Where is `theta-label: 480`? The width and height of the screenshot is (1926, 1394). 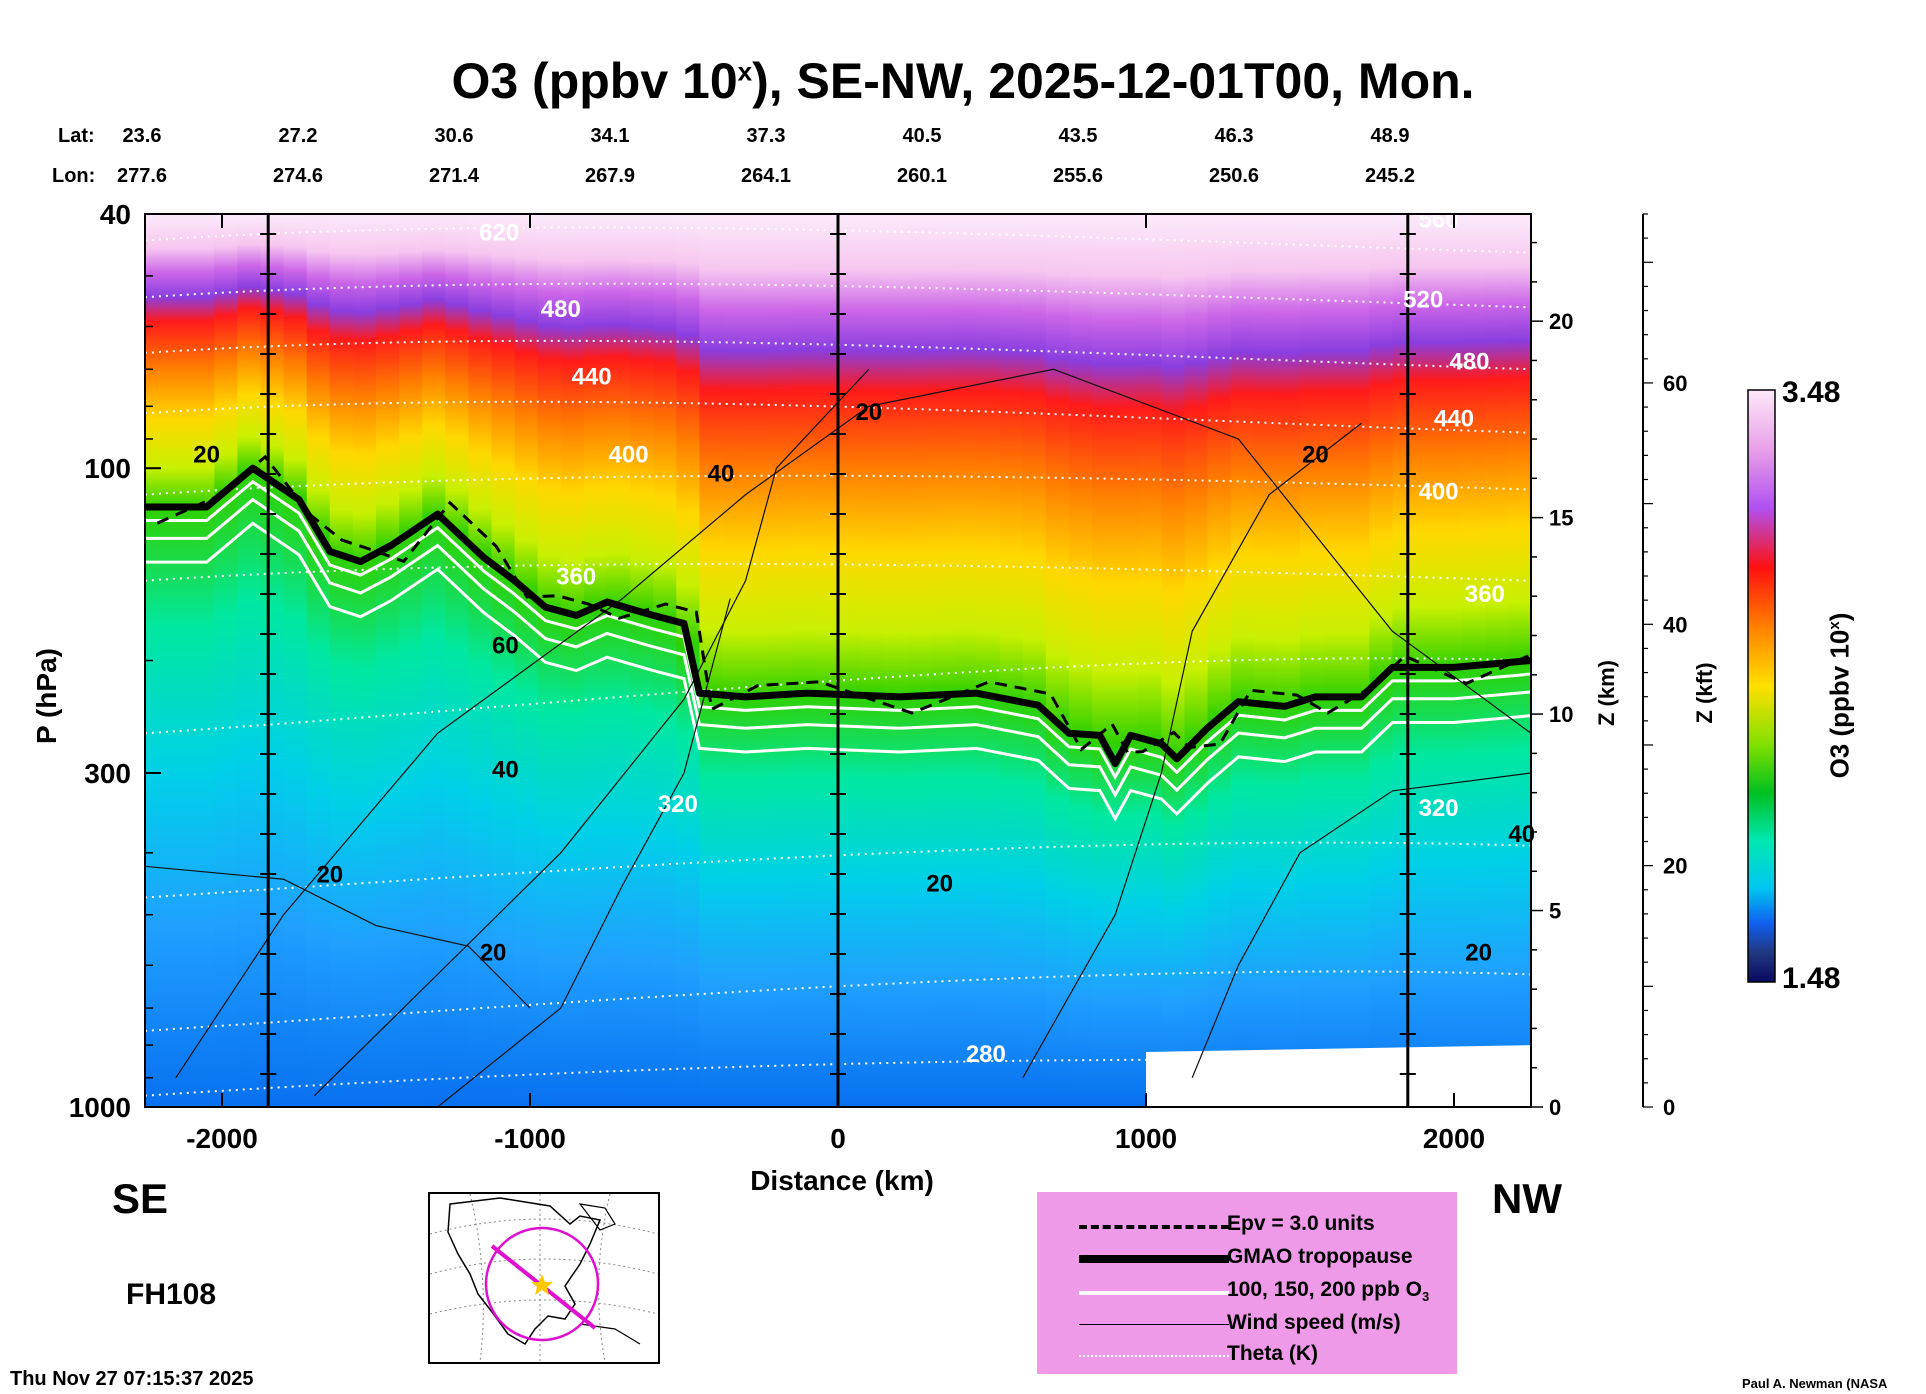
theta-label: 480 is located at coordinates (561, 309).